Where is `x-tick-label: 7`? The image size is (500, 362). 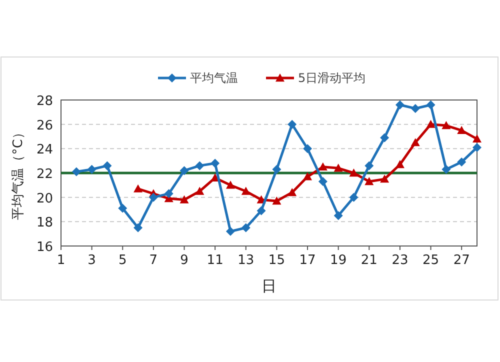 x-tick-label: 7 is located at coordinates (153, 260).